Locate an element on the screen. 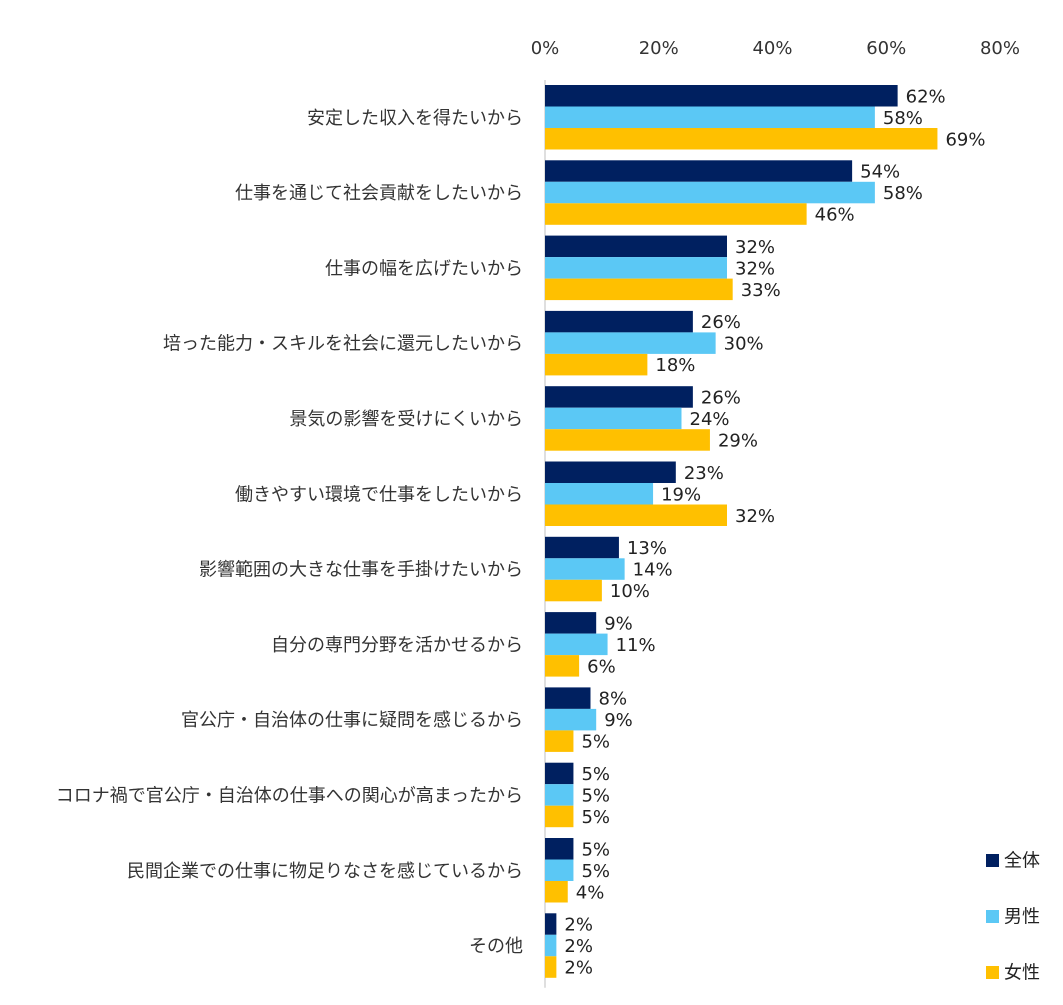  data-label: 29% is located at coordinates (738, 440).